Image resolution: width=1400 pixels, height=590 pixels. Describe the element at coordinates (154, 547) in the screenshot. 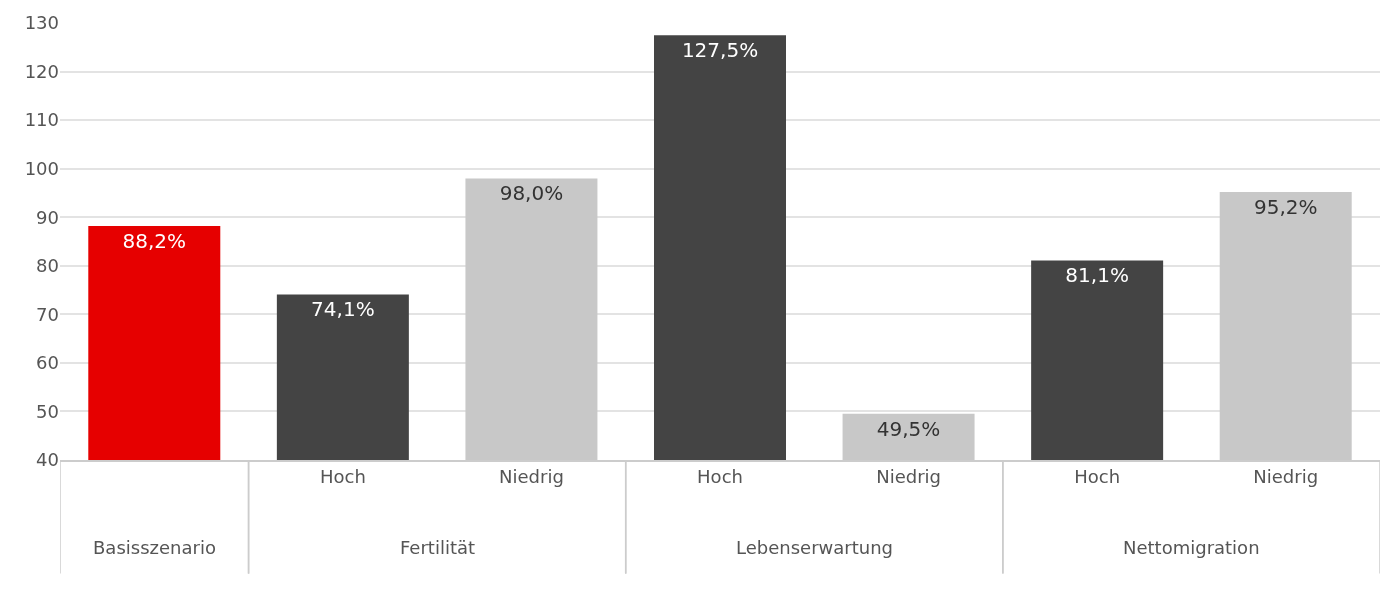

I see `text: Basisszenario` at that location.